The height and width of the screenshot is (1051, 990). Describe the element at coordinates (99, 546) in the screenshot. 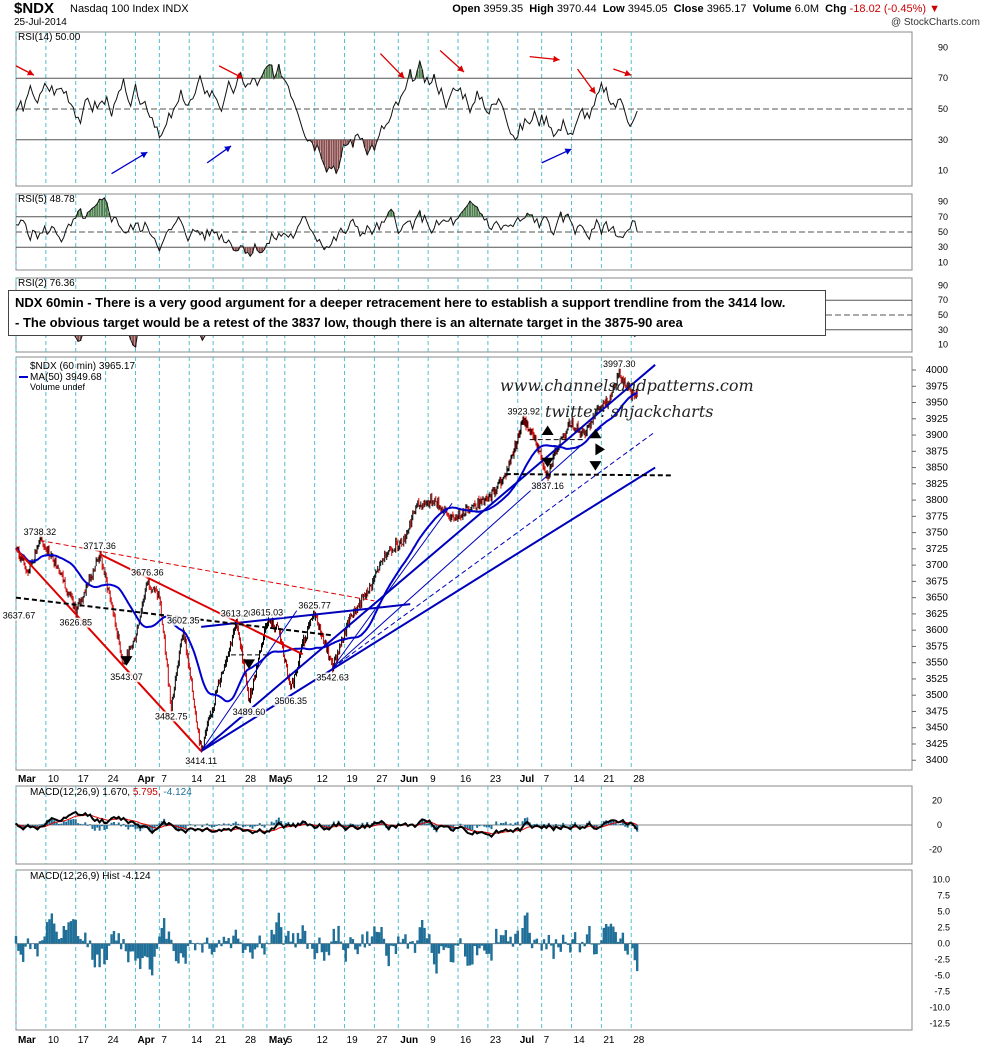

I see `price-point-label: 3717.36` at that location.